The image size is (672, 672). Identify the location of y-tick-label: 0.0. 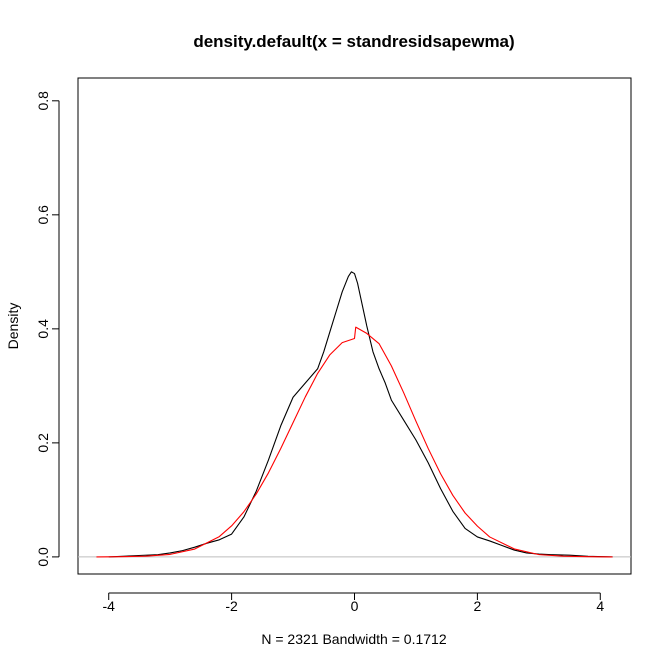
(43, 557).